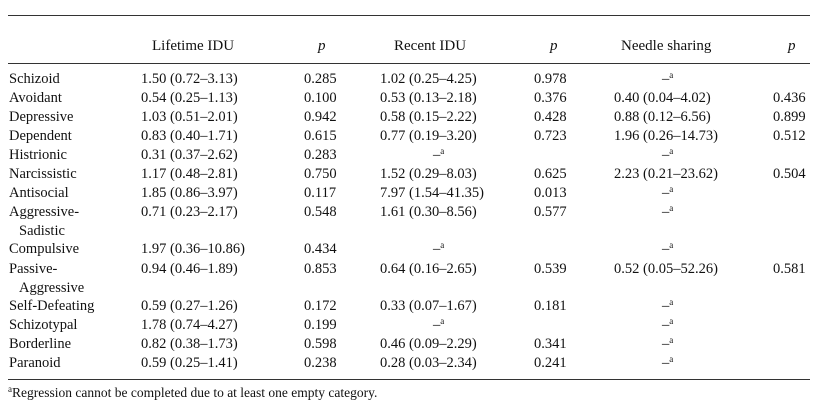 Image resolution: width=820 pixels, height=412 pixels. What do you see at coordinates (33, 269) in the screenshot?
I see `row-label-line1: Passive-` at bounding box center [33, 269].